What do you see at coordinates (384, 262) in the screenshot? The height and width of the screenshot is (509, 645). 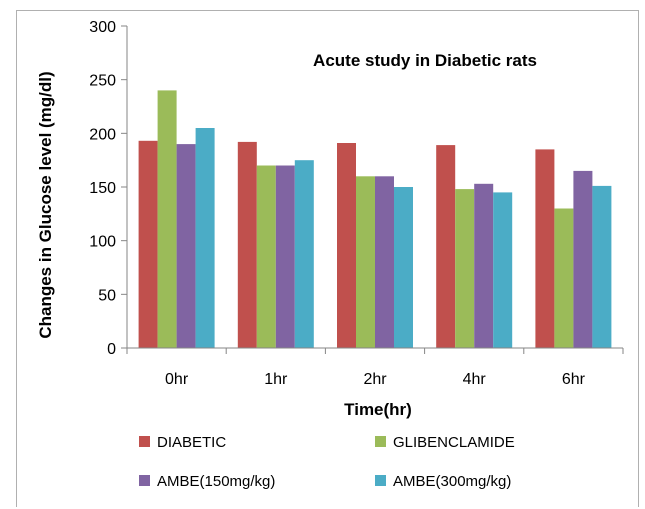 I see `bar-ambe-150mg-kg--2hr` at bounding box center [384, 262].